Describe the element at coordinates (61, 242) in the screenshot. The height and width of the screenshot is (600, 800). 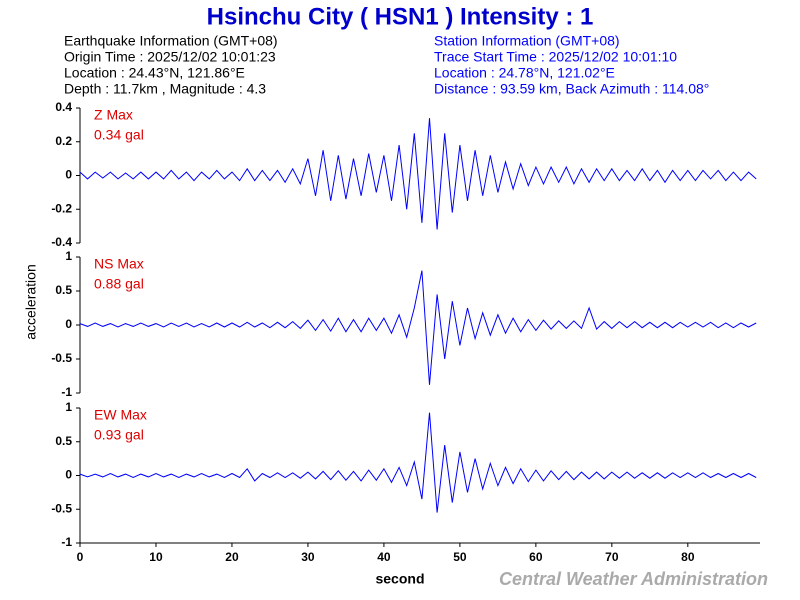
I see `y-tick-label: -0.4` at that location.